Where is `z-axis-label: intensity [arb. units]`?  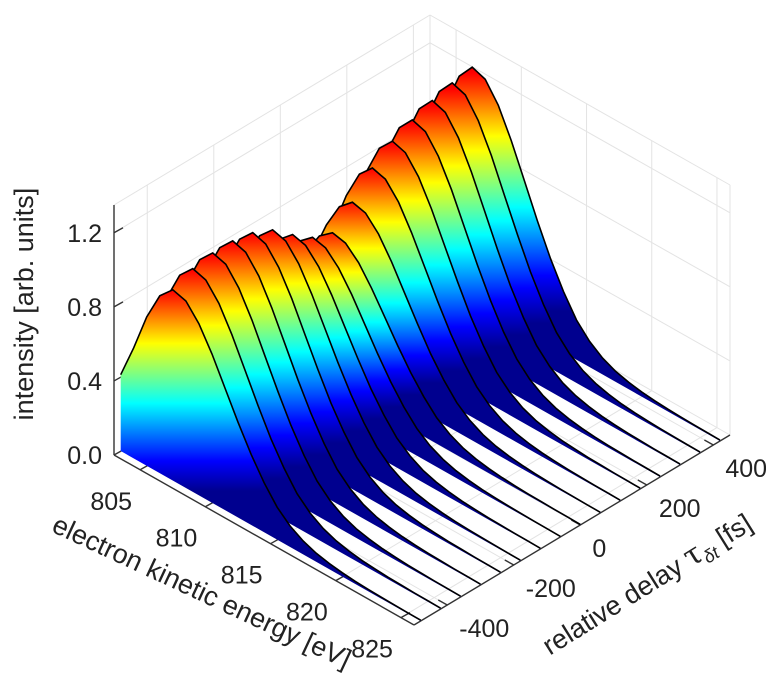
z-axis-label: intensity [arb. units] is located at coordinates (24, 304).